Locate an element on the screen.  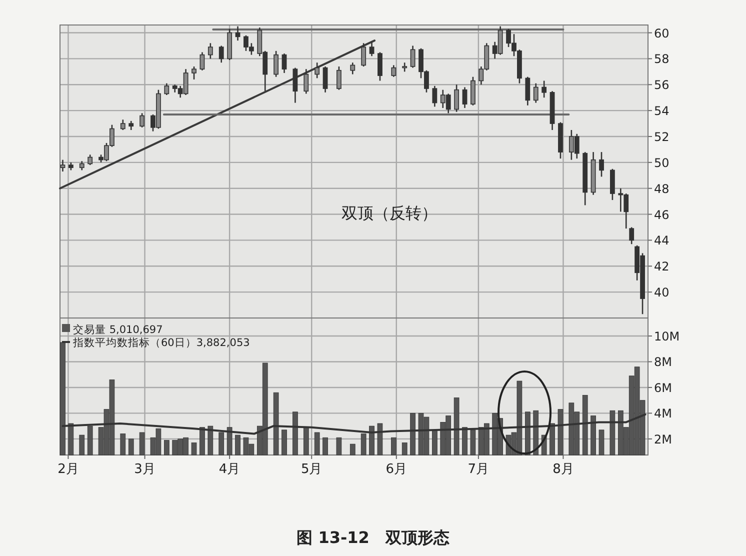
y-tick-label: 50 is located at coordinates (662, 163).